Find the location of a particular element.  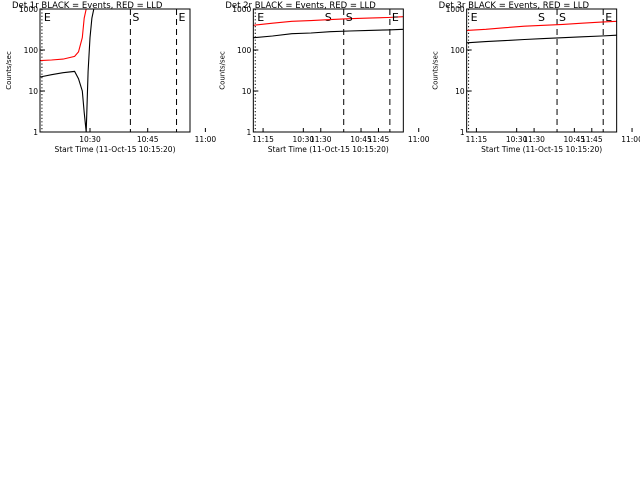

panel-title: Det 1r BLACK = Events, RED = LLD is located at coordinates (87, 6).